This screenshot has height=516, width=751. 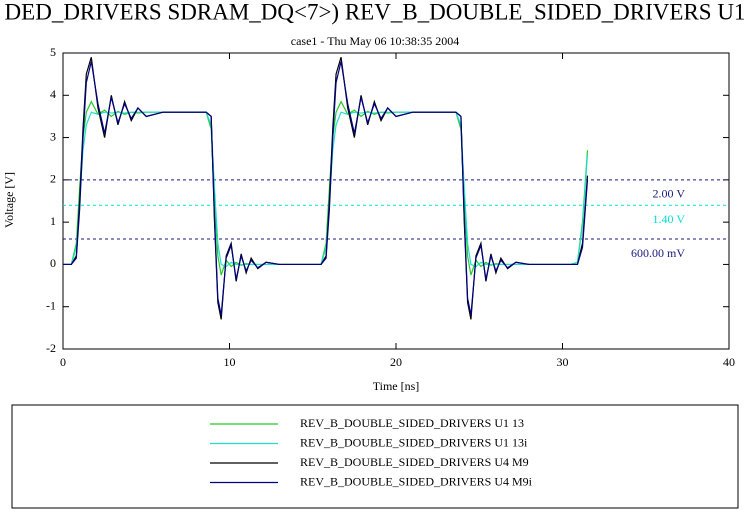 I want to click on reference-label: 1.40 V, so click(x=669, y=219).